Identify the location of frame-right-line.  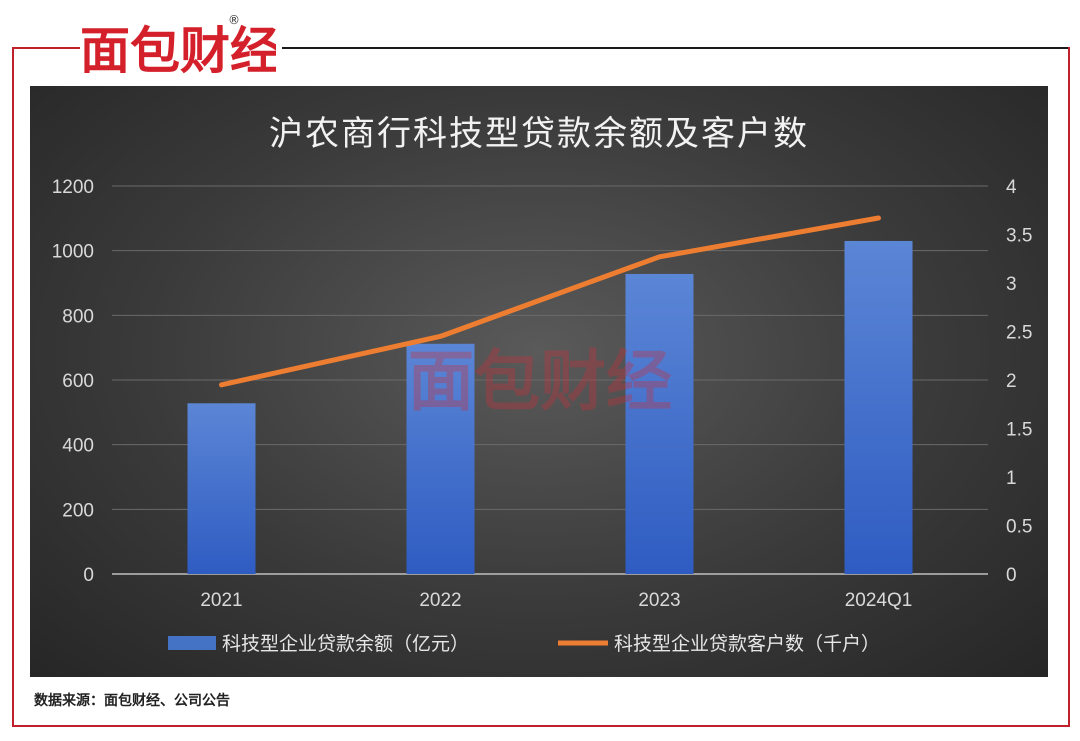
(1069, 387).